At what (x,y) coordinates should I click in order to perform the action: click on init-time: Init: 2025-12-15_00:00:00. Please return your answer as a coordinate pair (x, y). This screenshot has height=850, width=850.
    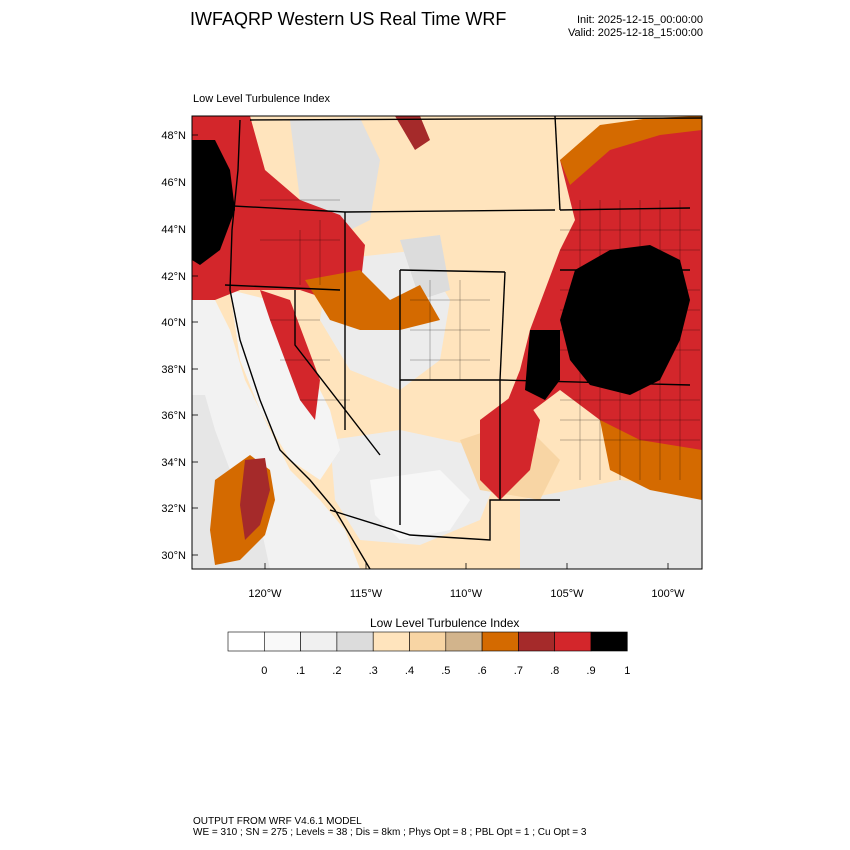
    Looking at the image, I should click on (640, 20).